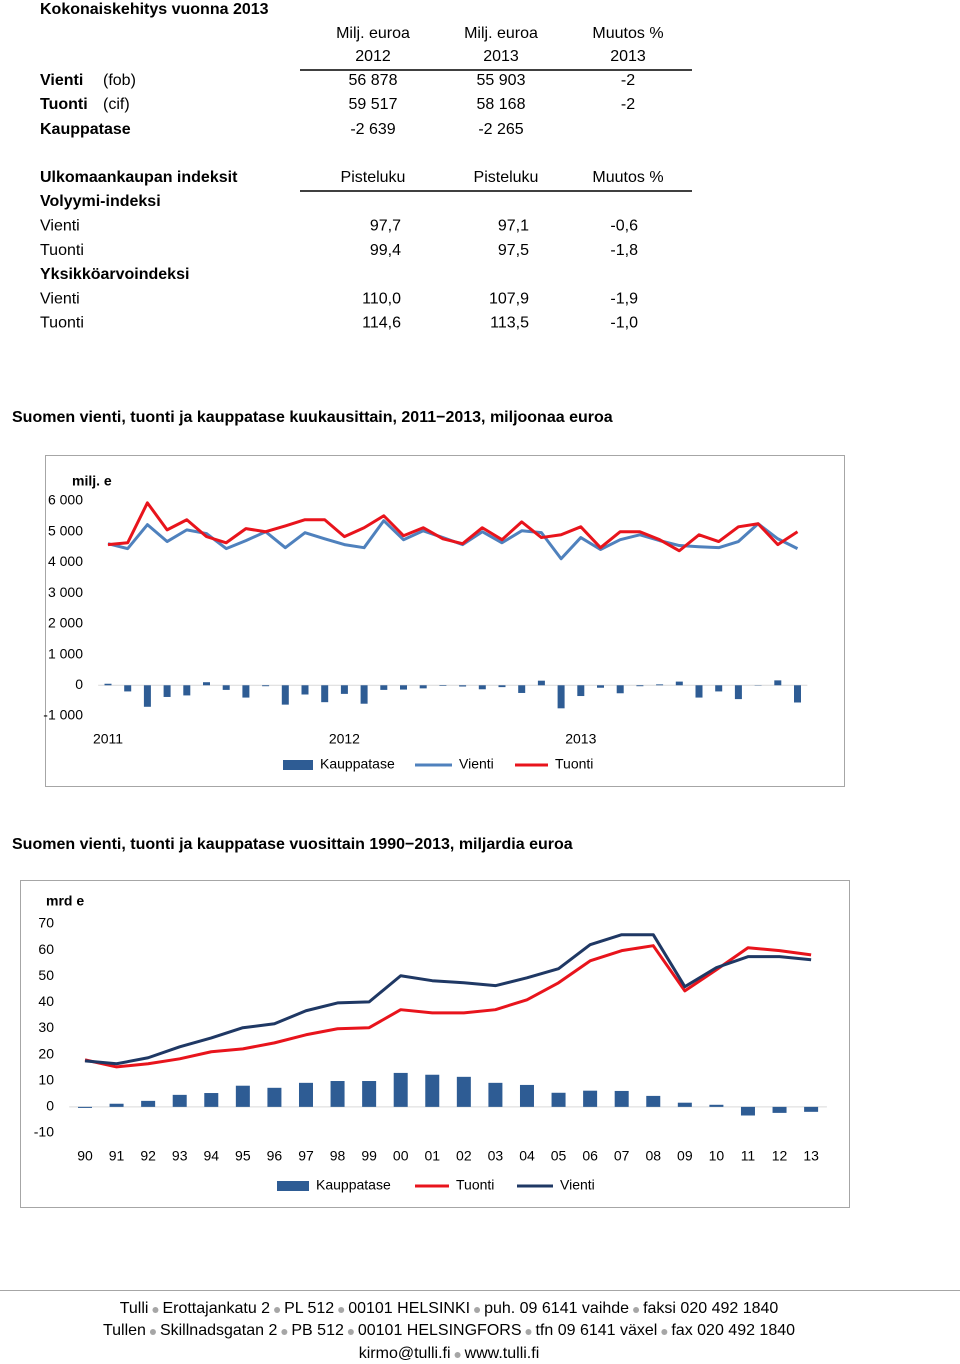 This screenshot has height=1364, width=960. I want to click on x-tick-label: 12, so click(780, 1156).